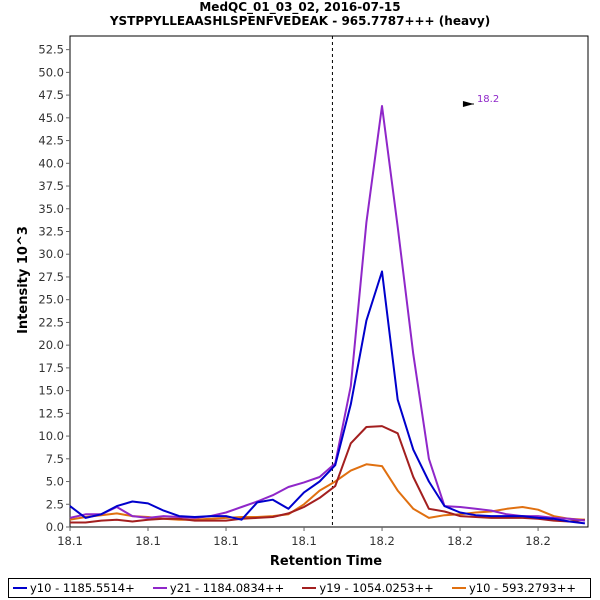 Image resolution: width=600 pixels, height=600 pixels. What do you see at coordinates (51, 209) in the screenshot?
I see `y-tick-label: 35.0` at bounding box center [51, 209].